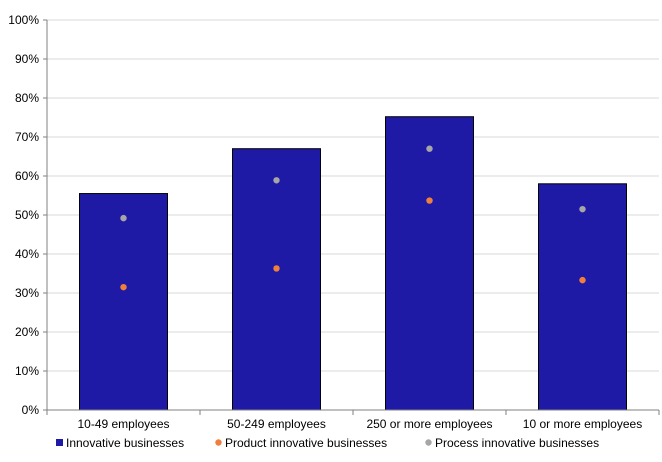  I want to click on y-tick-label: 100%, so click(23, 20).